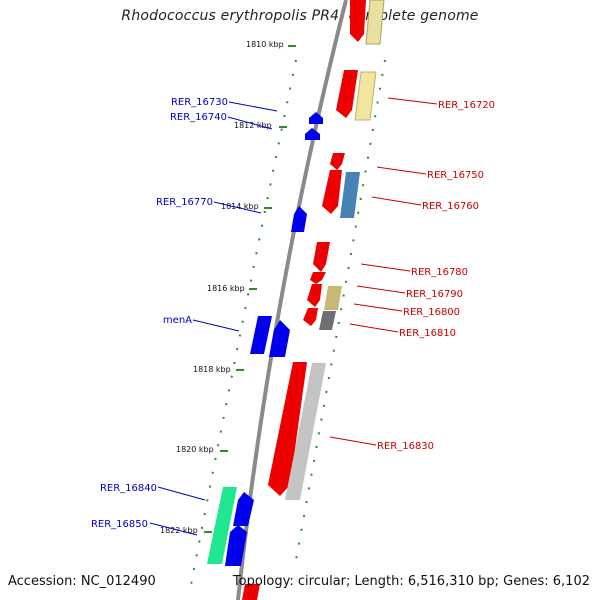 This screenshot has height=600, width=600. What do you see at coordinates (198, 117) in the screenshot?
I see `label-RER_16740: RER_16740` at bounding box center [198, 117].